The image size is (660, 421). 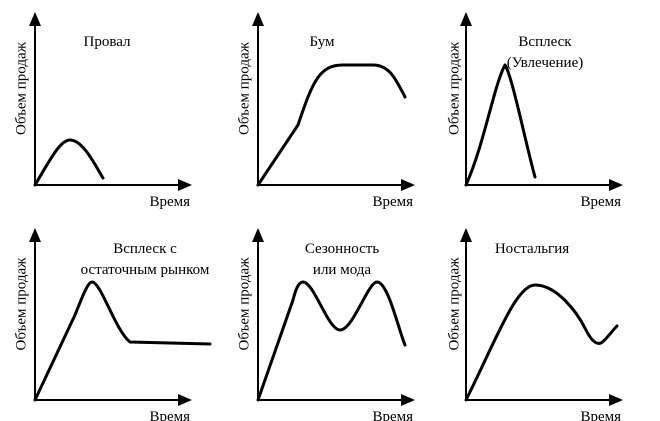 What do you see at coordinates (342, 249) in the screenshot?
I see `panel-title: Сезонность` at bounding box center [342, 249].